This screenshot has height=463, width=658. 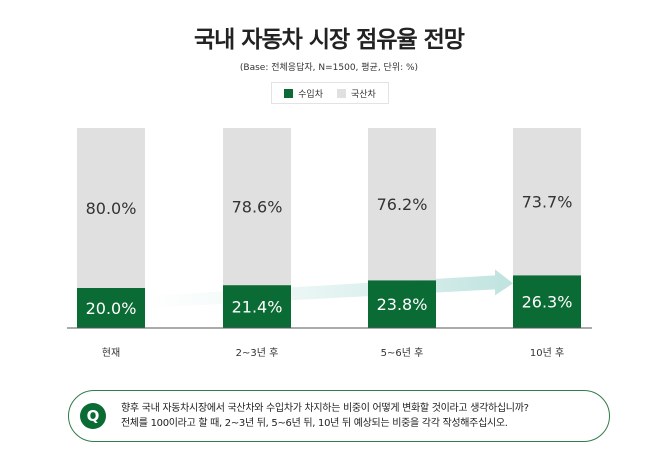 I want to click on data-label-import: 26.3%, so click(x=547, y=302).